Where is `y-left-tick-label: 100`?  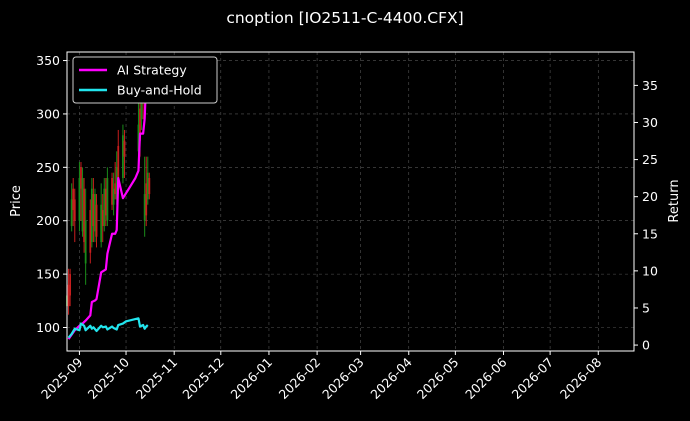 y-left-tick-label: 100 is located at coordinates (48, 327).